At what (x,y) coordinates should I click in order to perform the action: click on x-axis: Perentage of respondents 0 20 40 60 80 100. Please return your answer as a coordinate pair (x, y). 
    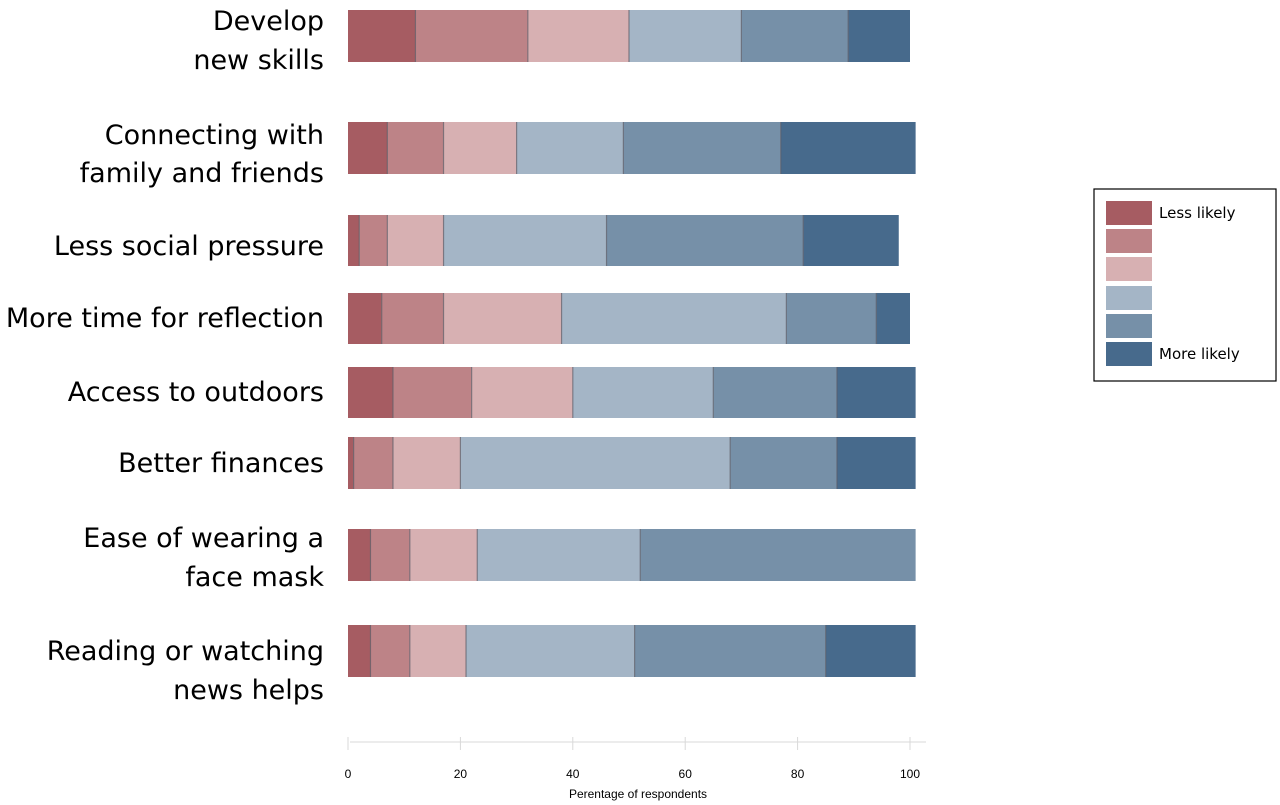
    Looking at the image, I should click on (635, 769).